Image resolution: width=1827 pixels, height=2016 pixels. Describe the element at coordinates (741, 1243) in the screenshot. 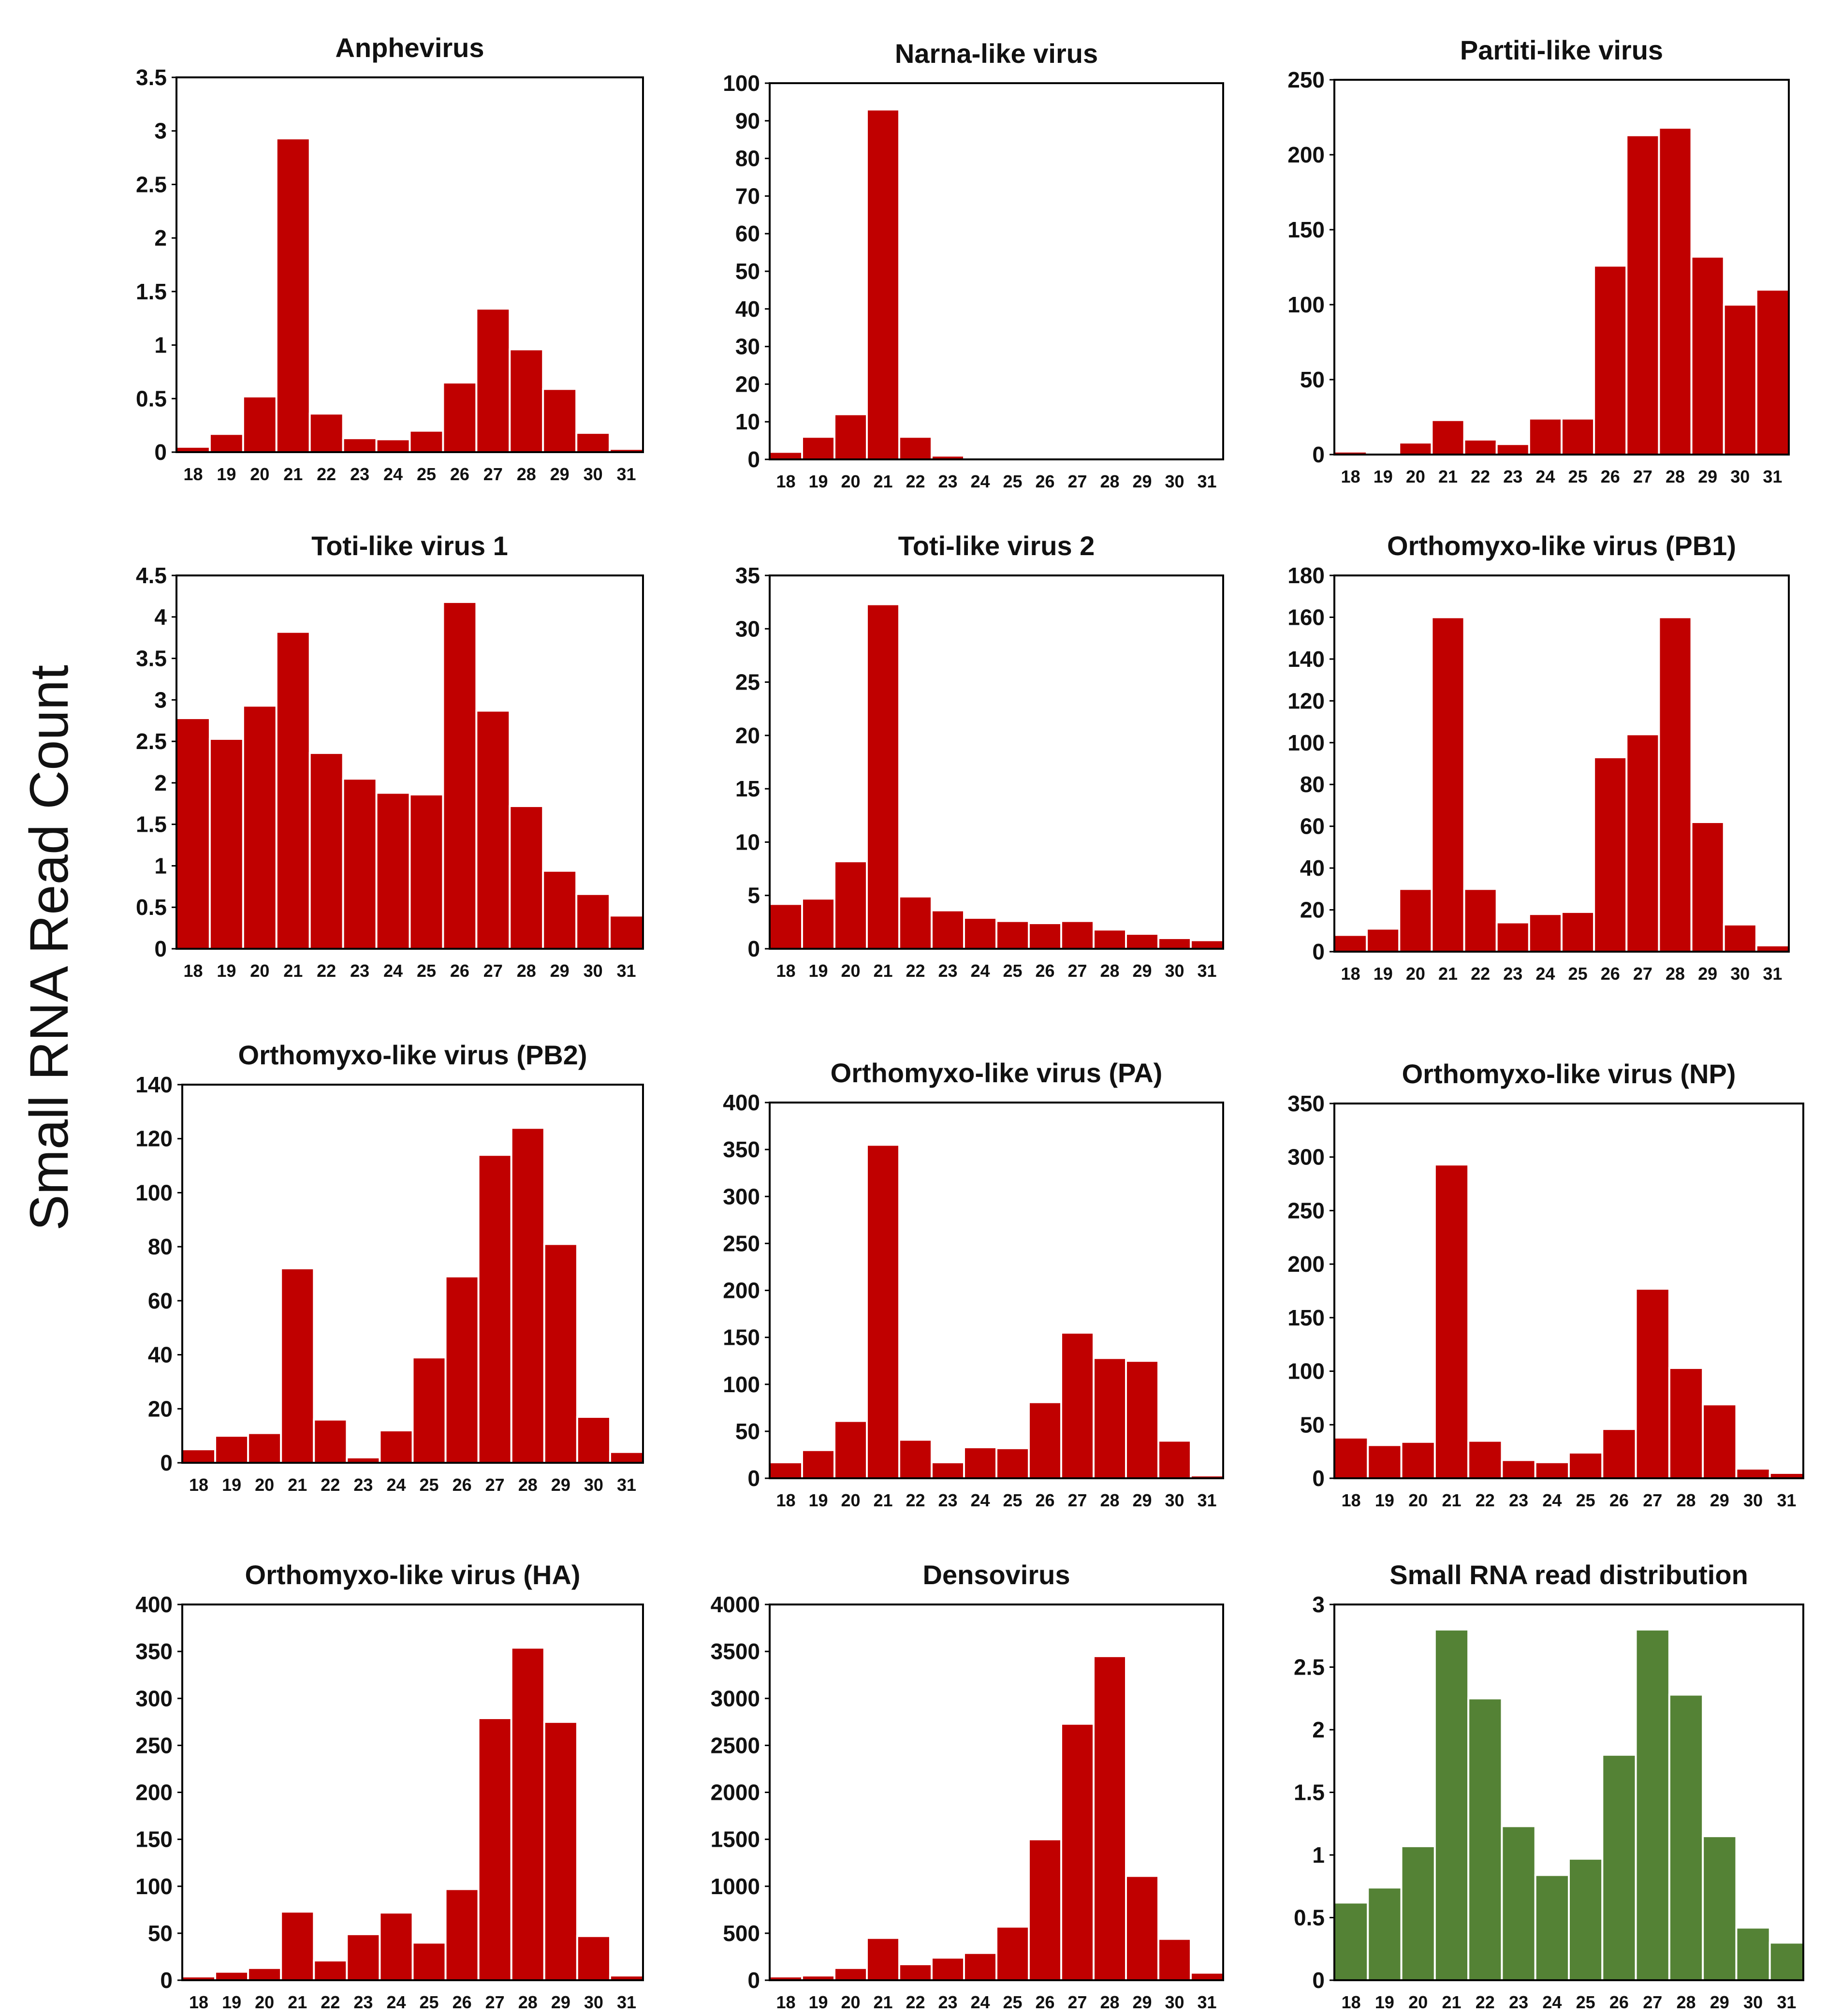

I see `y-tick-label: 250` at that location.